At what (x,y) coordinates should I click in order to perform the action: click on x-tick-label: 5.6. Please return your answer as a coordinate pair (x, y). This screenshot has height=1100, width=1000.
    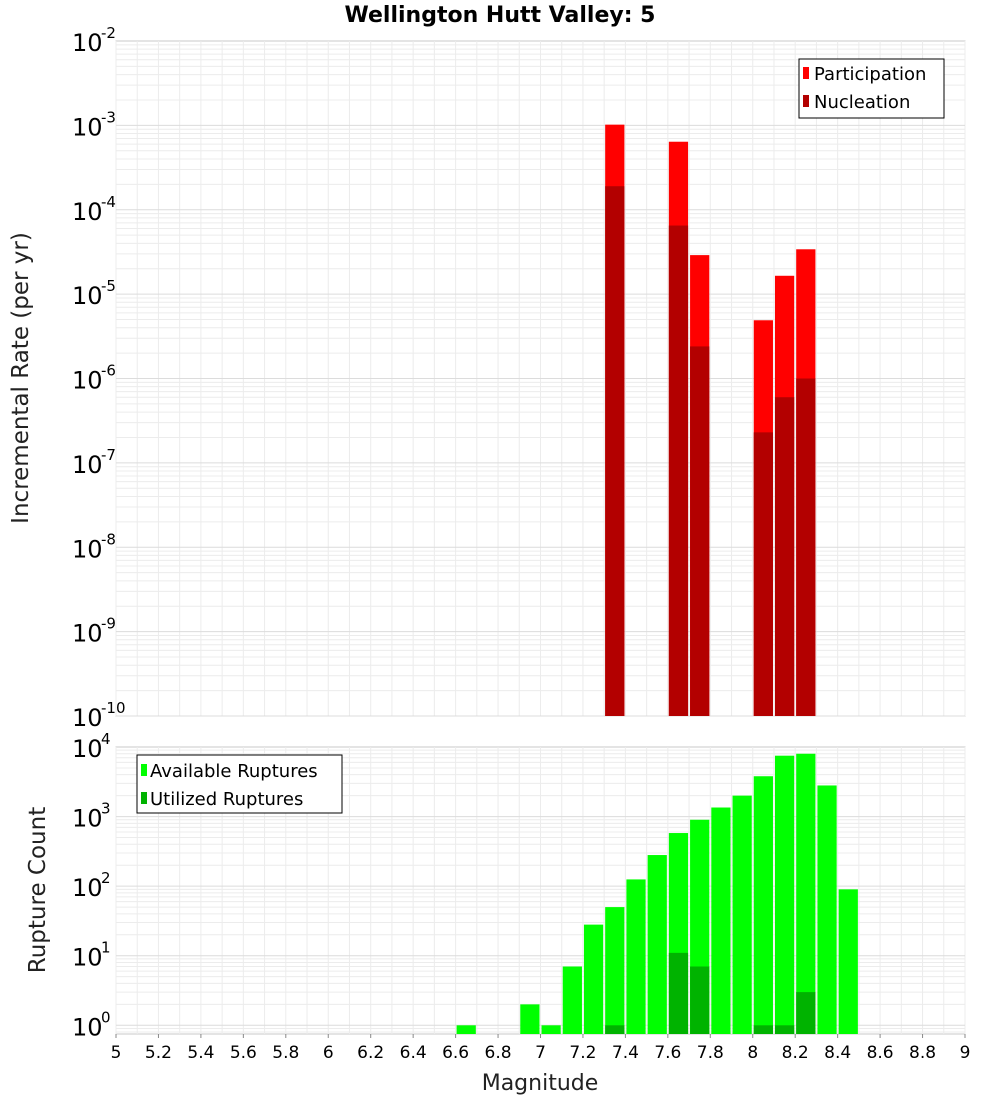
    Looking at the image, I should click on (243, 1053).